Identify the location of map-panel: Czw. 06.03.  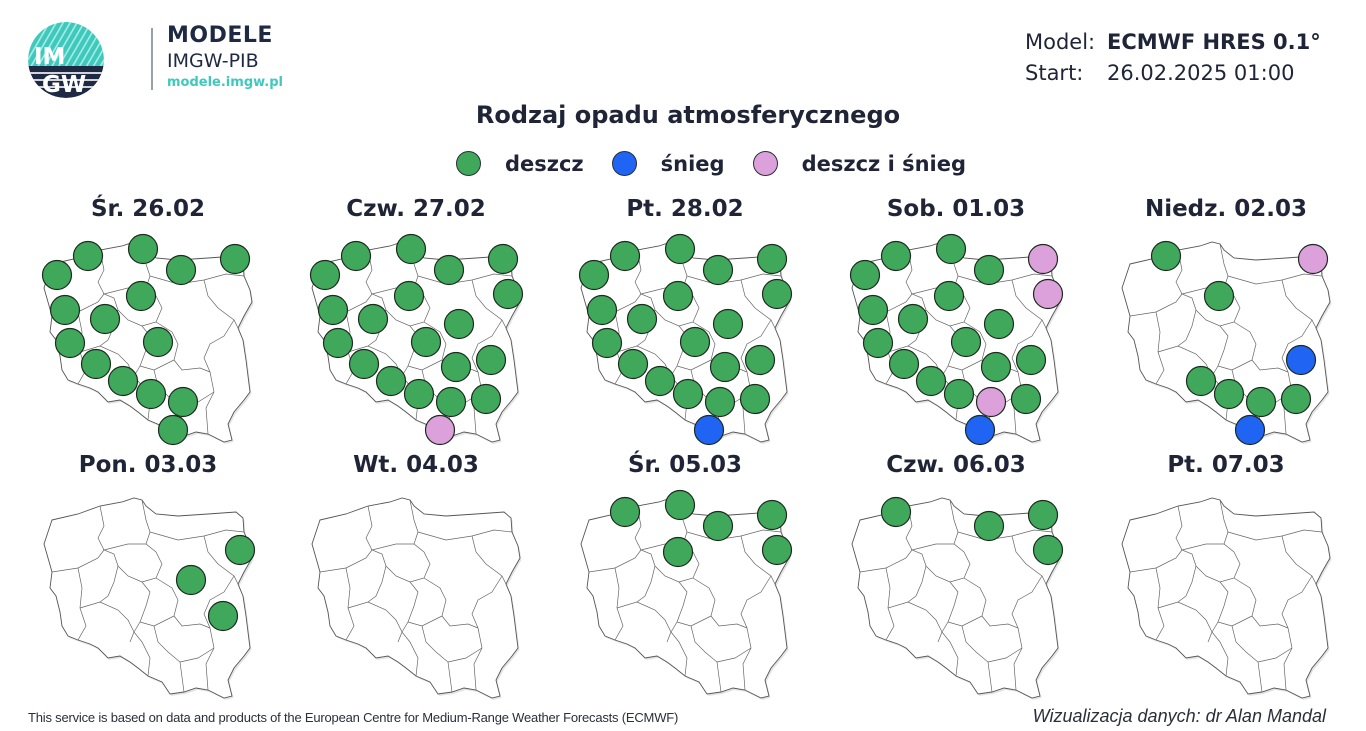
(956, 577).